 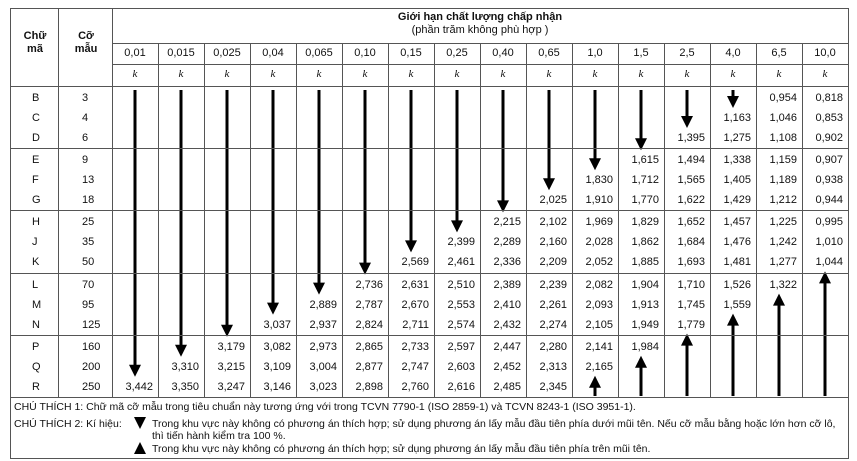 I want to click on sample-size: 6, so click(x=85, y=138).